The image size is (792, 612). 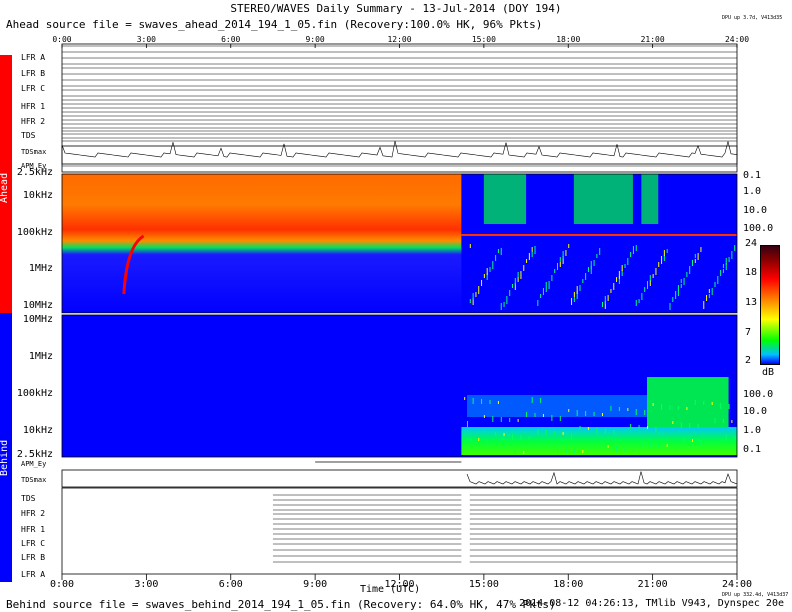 I want to click on behind-row-label: LFR C, so click(x=33, y=543).